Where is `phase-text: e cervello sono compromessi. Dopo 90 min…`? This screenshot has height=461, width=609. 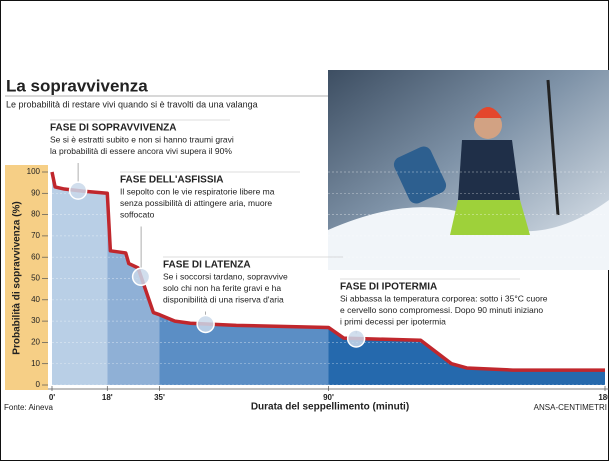
phase-text: e cervello sono compromessi. Dopo 90 min… is located at coordinates (441, 310).